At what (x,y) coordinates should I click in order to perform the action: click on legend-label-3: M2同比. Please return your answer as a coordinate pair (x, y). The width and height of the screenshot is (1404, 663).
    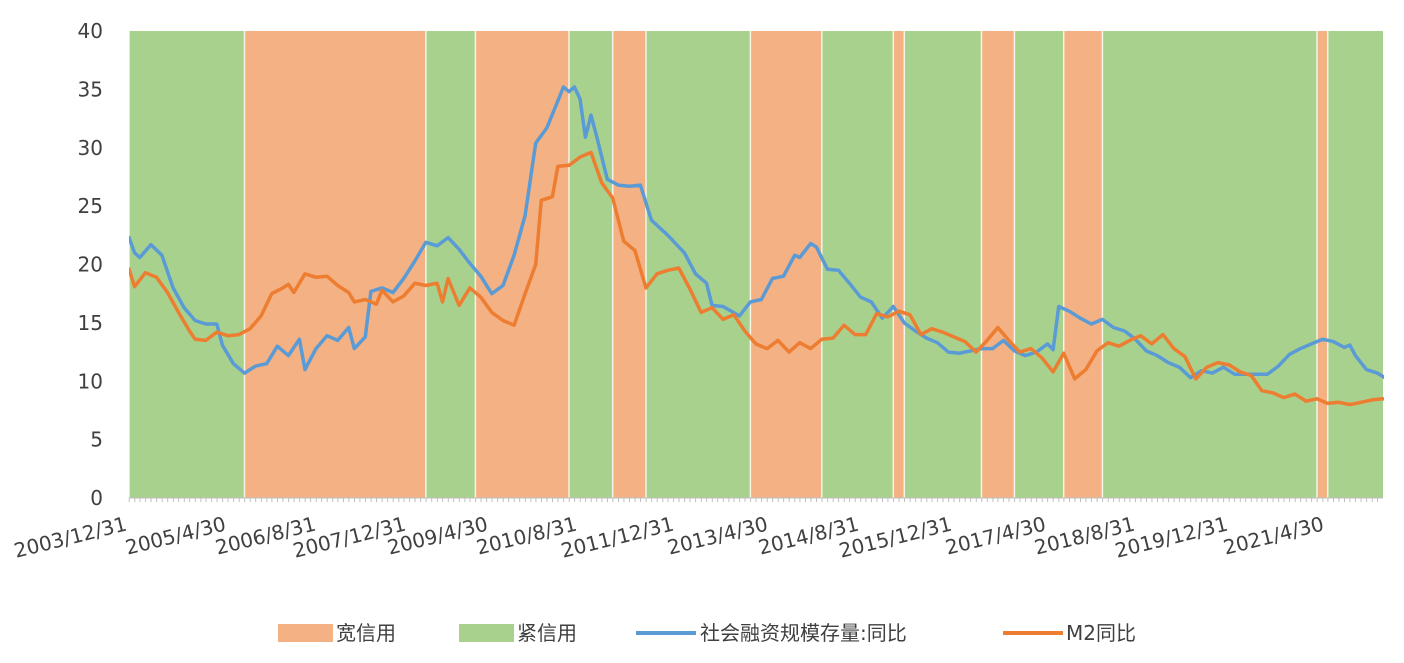
    Looking at the image, I should click on (1101, 633).